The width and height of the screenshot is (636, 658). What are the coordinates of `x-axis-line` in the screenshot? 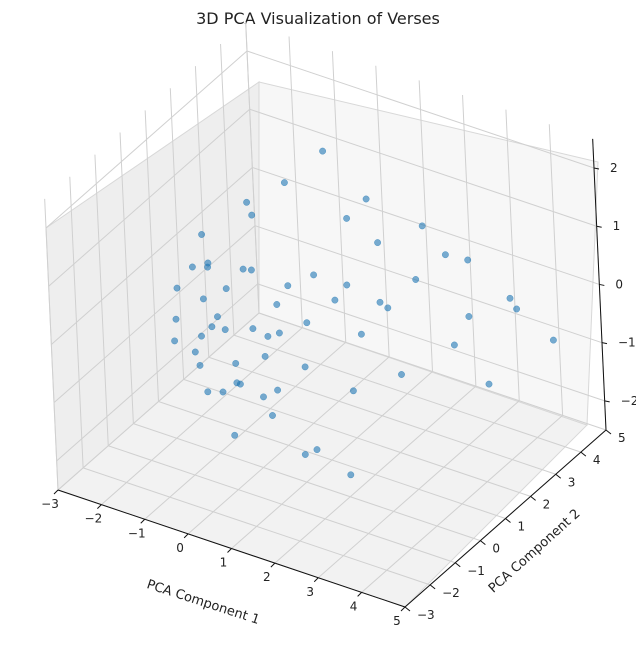 It's located at (231, 548).